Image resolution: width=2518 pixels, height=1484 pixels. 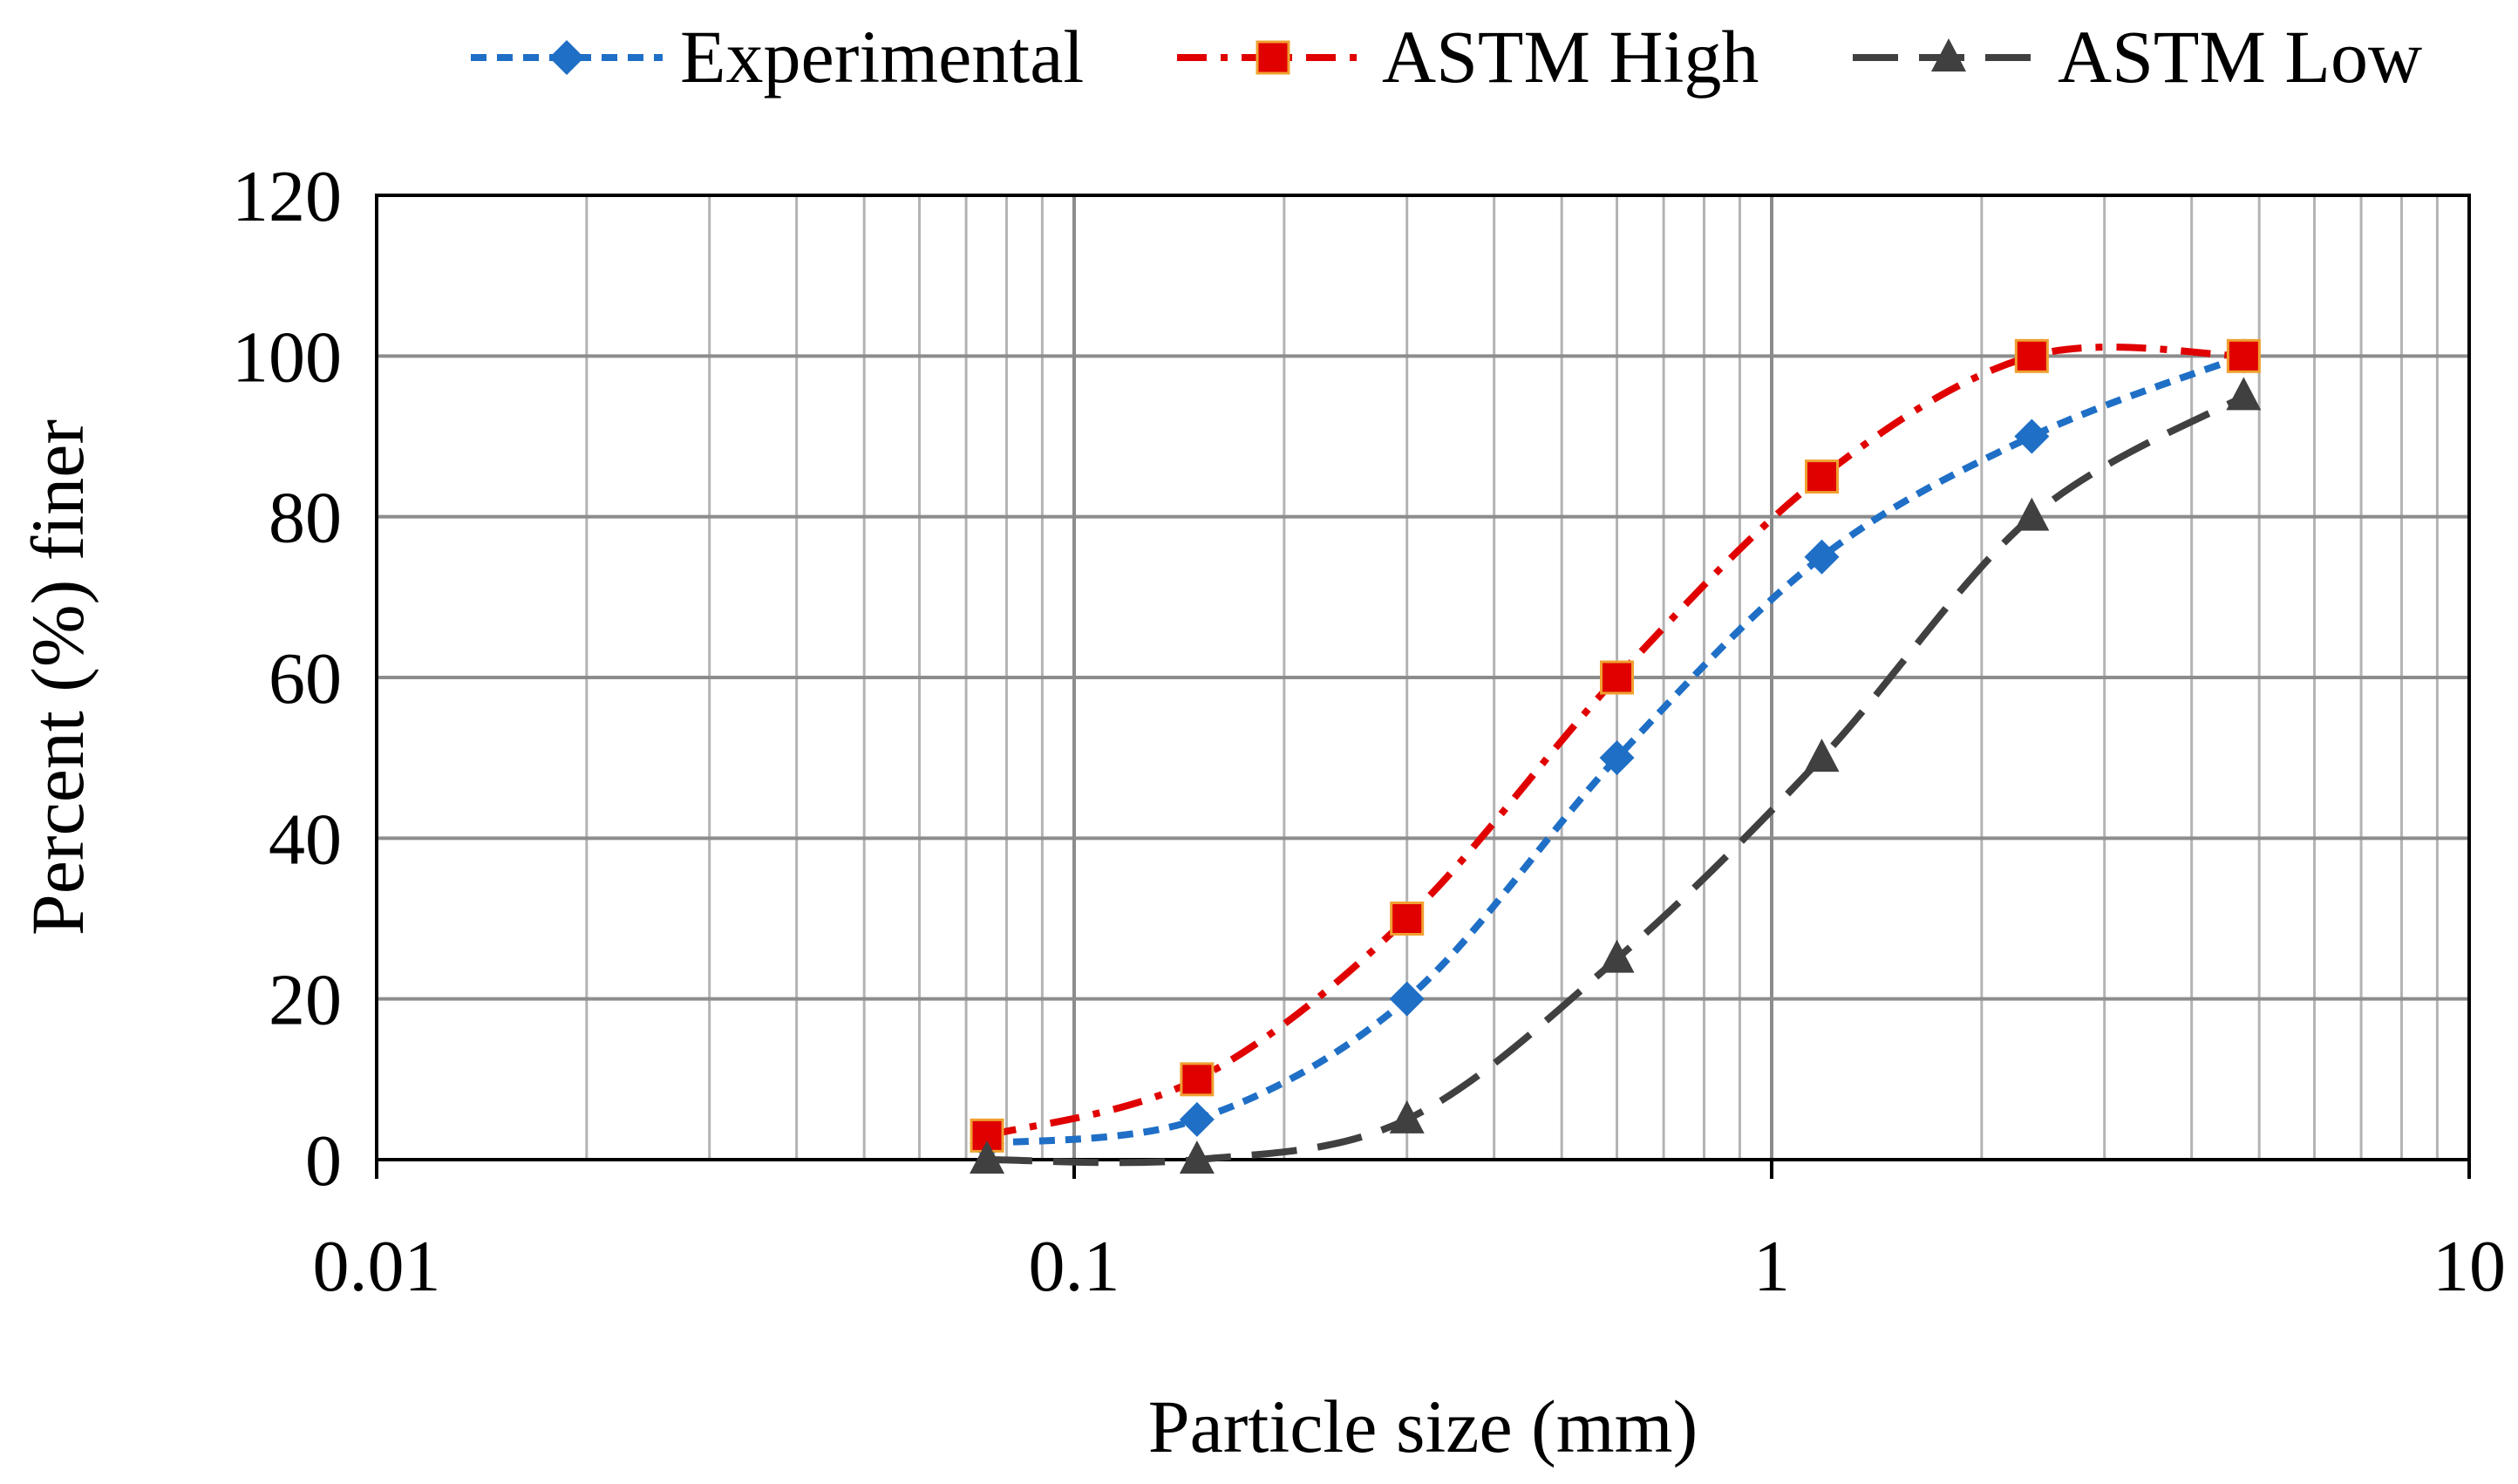 I want to click on x-tick-label: 10, so click(x=2469, y=1266).